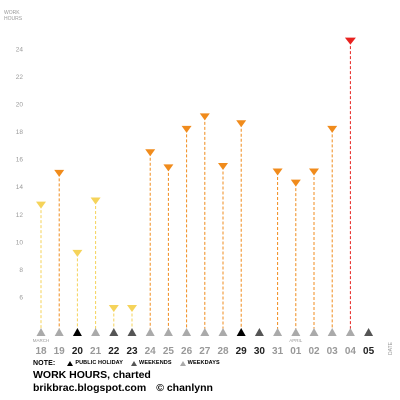  I want to click on x-tick-label: 31, so click(278, 351).